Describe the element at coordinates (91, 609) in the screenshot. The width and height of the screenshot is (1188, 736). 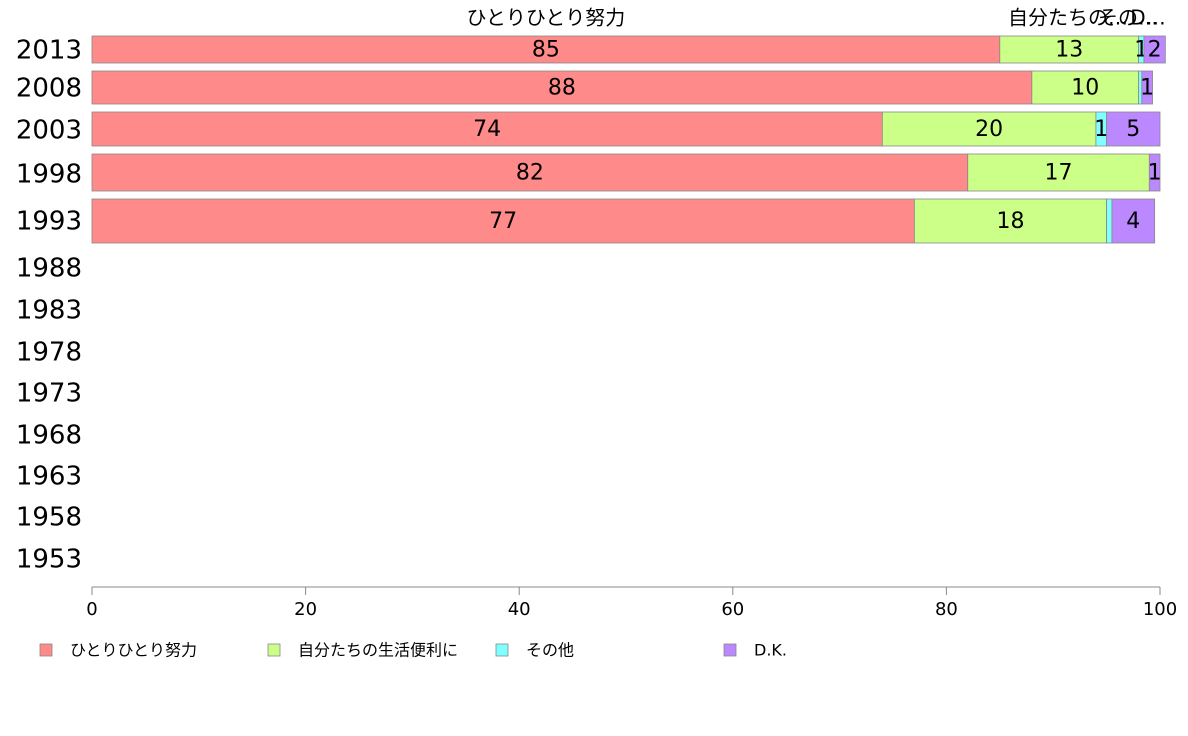
I see `x-tick-label: 0` at that location.